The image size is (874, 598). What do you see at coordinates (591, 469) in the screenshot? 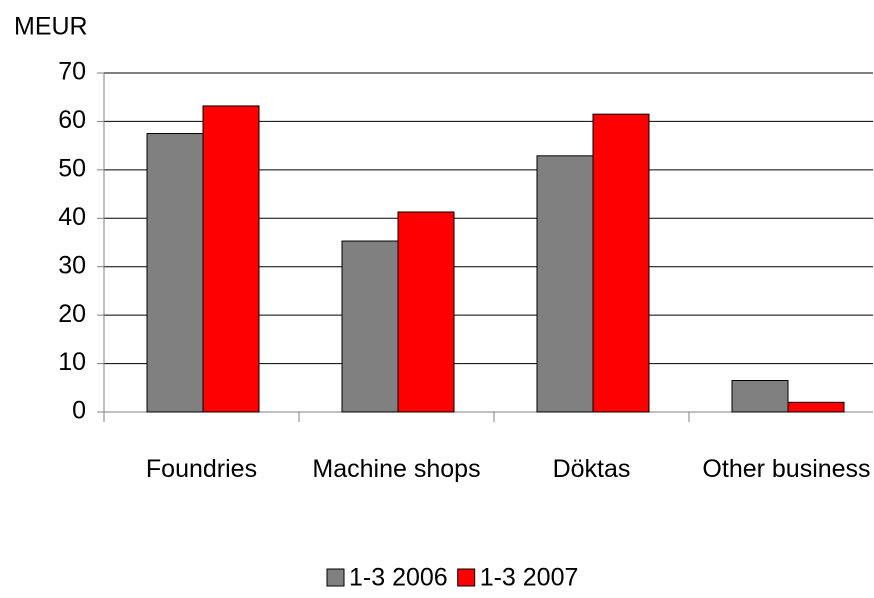
I see `x-tick-label: Döktas` at bounding box center [591, 469].